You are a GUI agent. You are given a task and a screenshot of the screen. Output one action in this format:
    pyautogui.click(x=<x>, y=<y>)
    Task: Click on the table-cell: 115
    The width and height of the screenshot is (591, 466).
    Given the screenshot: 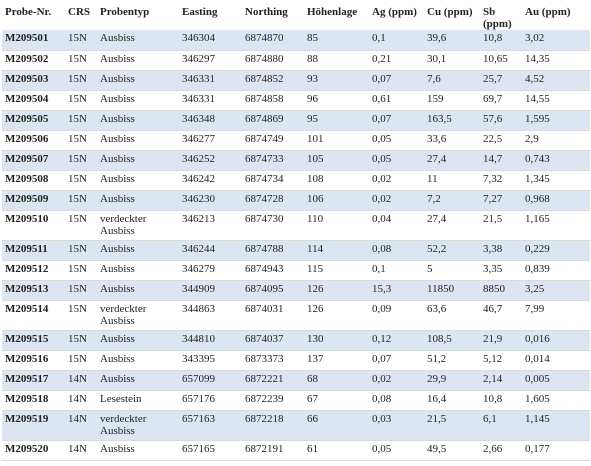 What is the action you would take?
    pyautogui.click(x=336, y=270)
    